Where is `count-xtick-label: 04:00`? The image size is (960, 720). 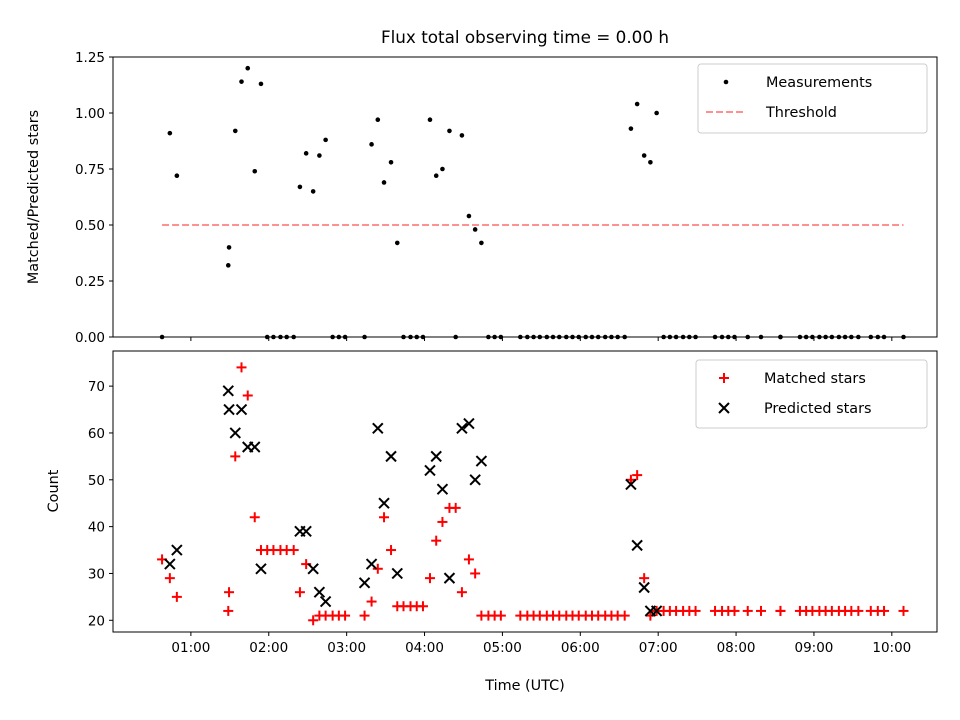
count-xtick-label: 04:00 is located at coordinates (424, 648).